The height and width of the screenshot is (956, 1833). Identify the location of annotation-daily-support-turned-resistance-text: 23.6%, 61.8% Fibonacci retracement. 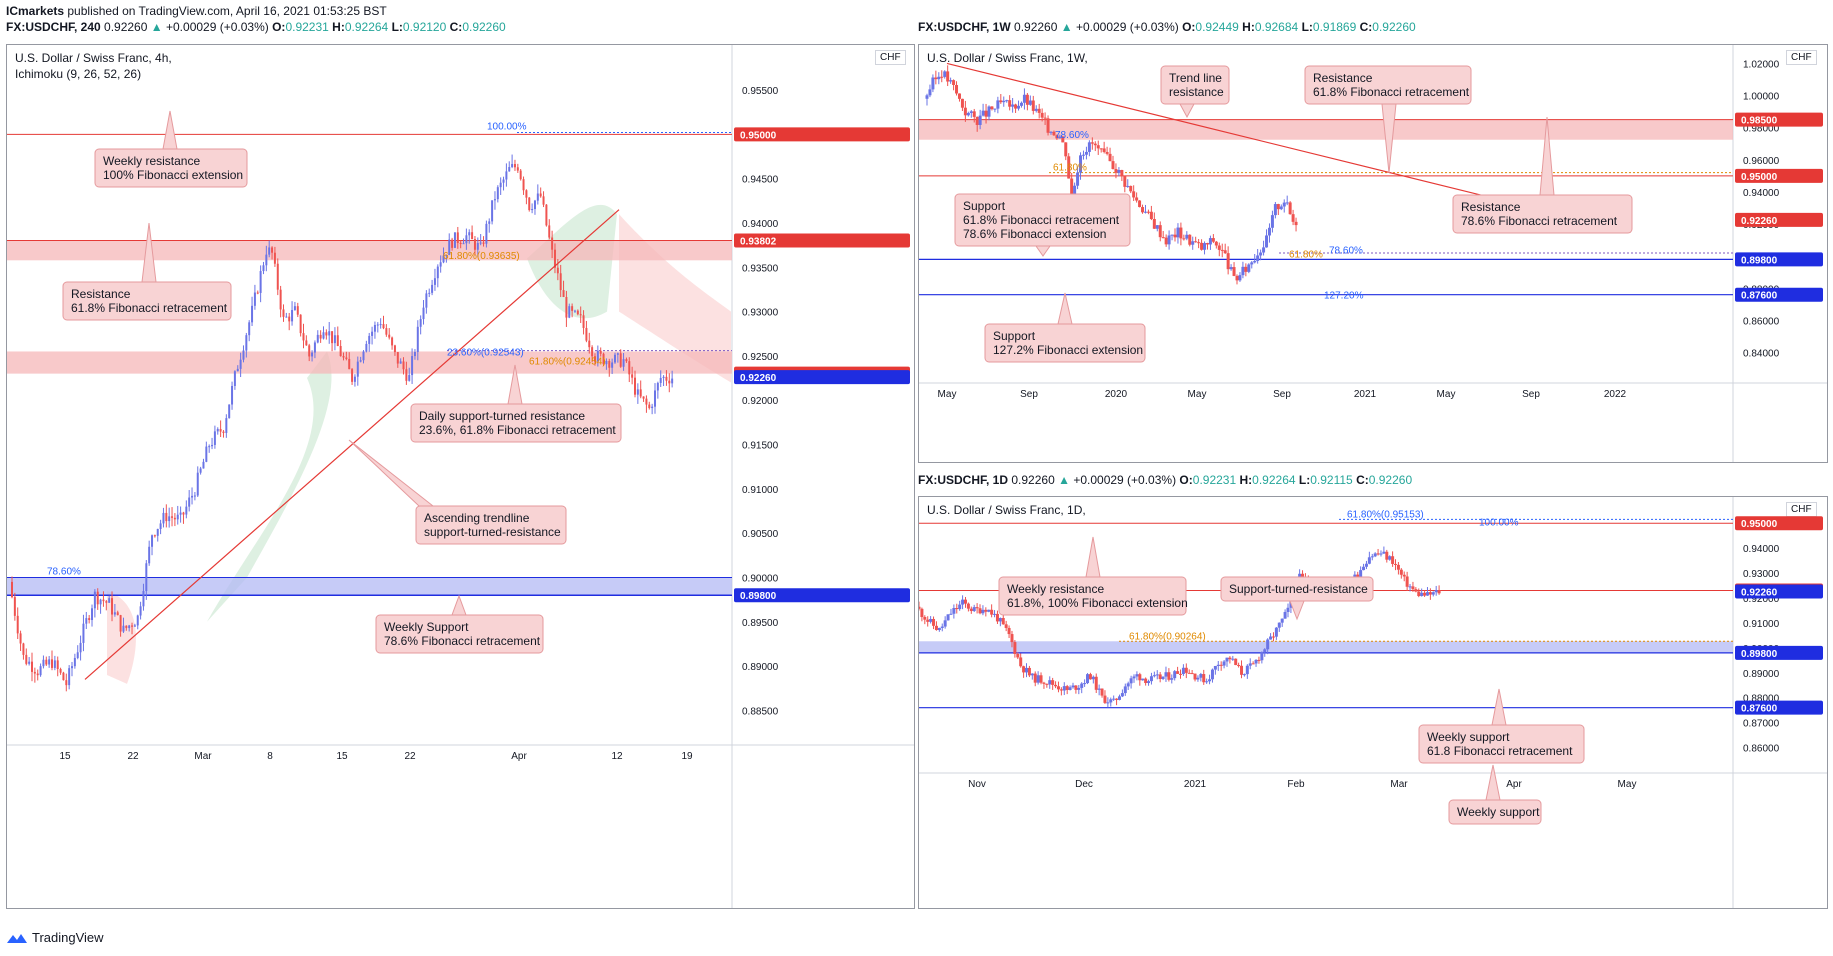
(517, 430).